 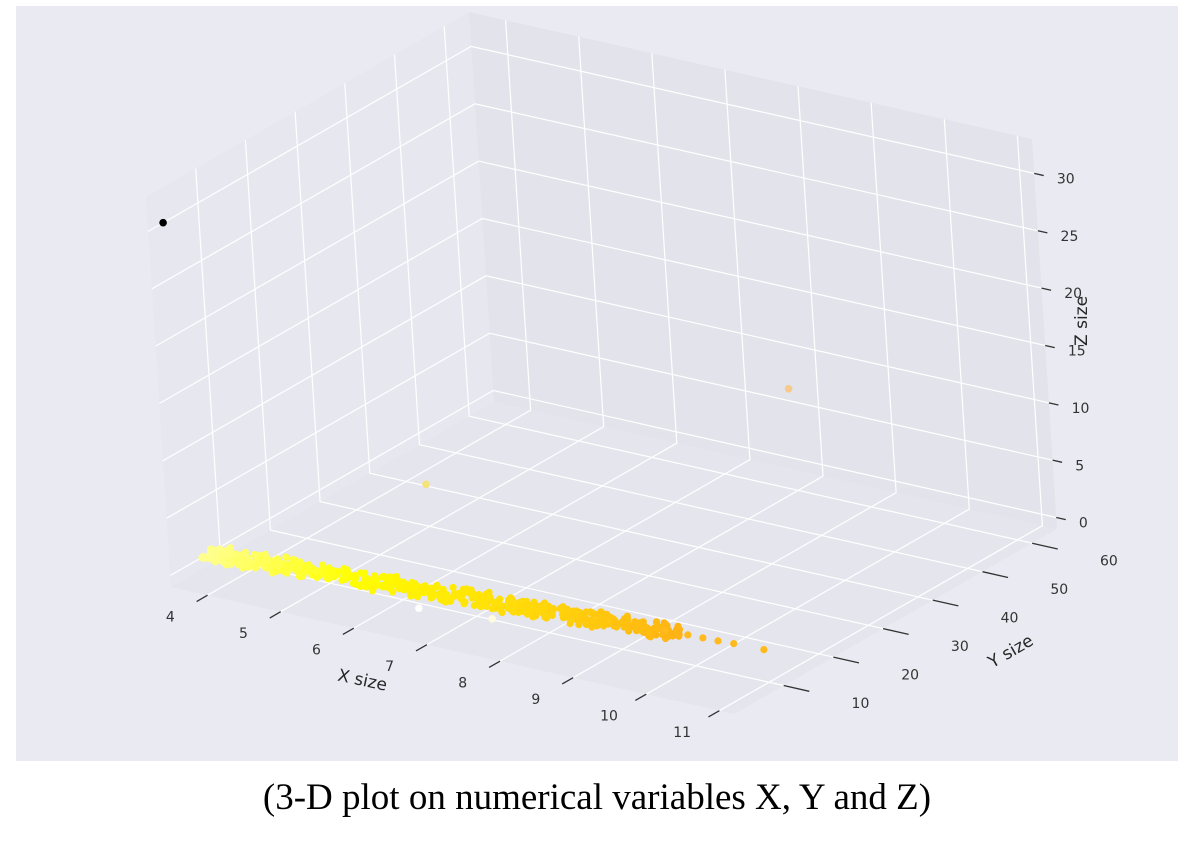 What do you see at coordinates (1081, 409) in the screenshot?
I see `z-tick-label: 10` at bounding box center [1081, 409].